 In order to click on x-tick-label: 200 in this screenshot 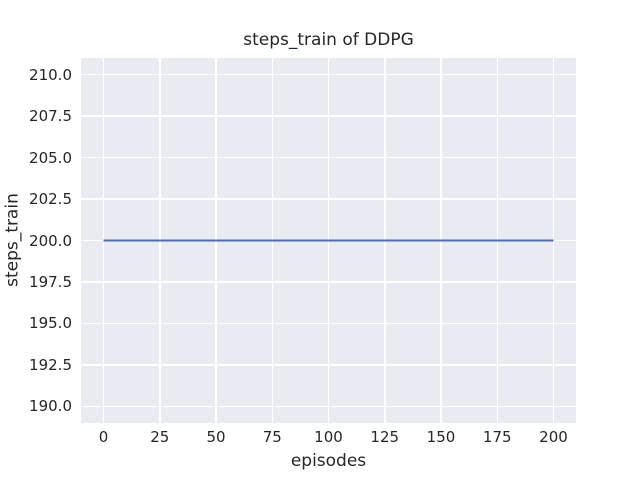, I will do `click(553, 437)`.